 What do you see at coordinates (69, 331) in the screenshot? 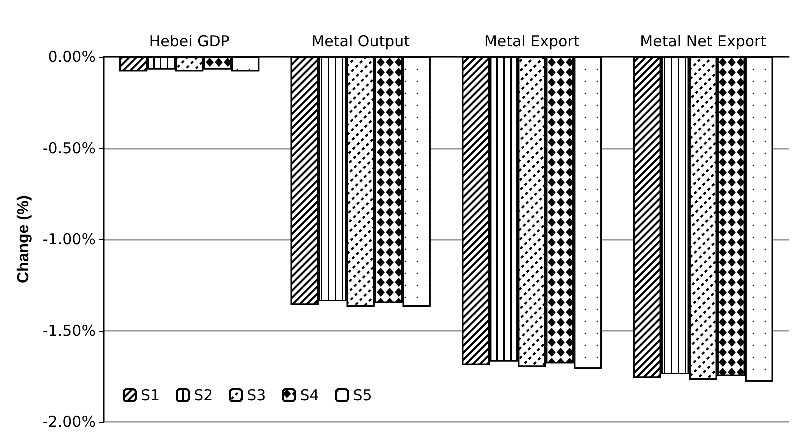
I see `y-tick-label: -1.50%` at bounding box center [69, 331].